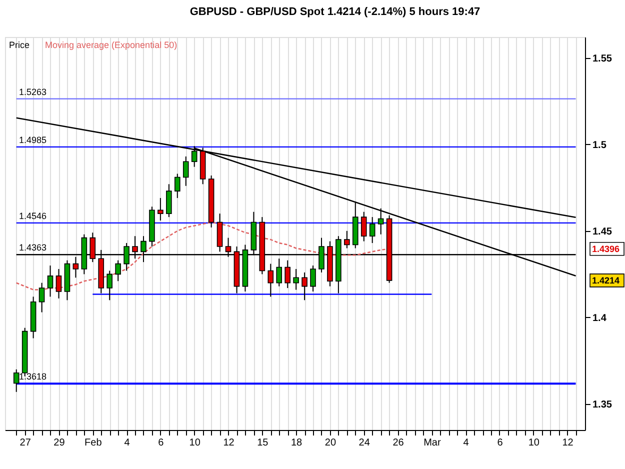 This screenshot has width=625, height=469. Describe the element at coordinates (606, 249) in the screenshot. I see `text: 1.4396` at that location.